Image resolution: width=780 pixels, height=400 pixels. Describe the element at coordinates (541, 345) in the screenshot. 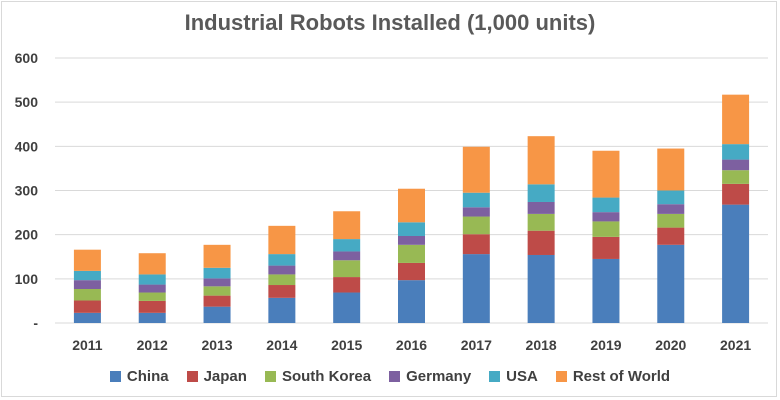

I see `x-tick-label: 2018` at that location.